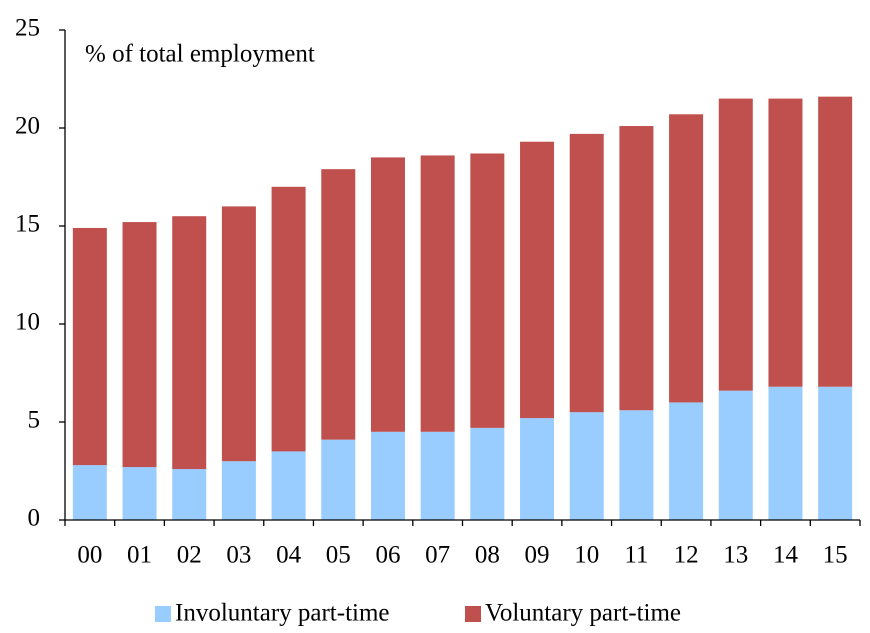 Image resolution: width=870 pixels, height=633 pixels. What do you see at coordinates (835, 555) in the screenshot?
I see `x-tick-label: 15` at bounding box center [835, 555].